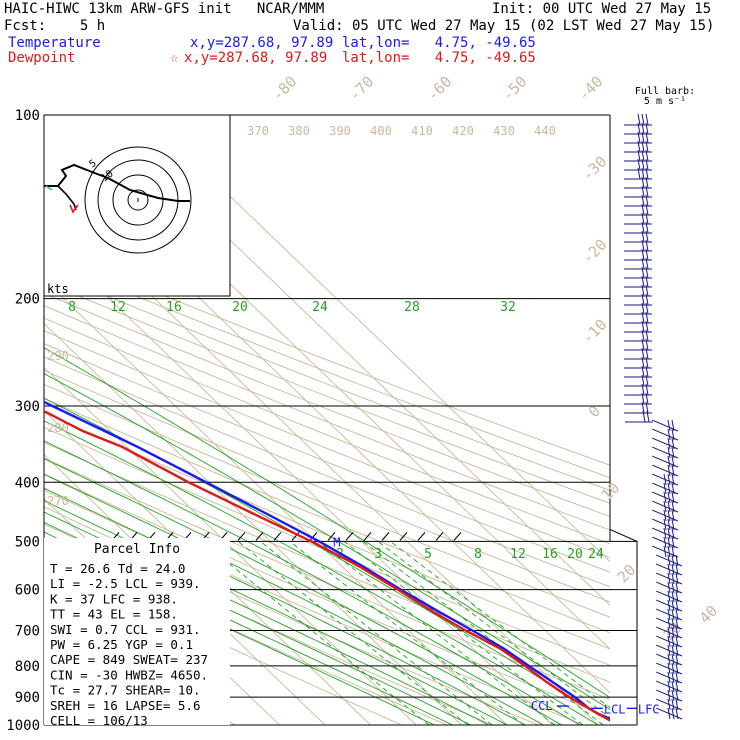 This screenshot has height=740, width=740. What do you see at coordinates (615, 709) in the screenshot?
I see `lcl-label: LCL` at bounding box center [615, 709].